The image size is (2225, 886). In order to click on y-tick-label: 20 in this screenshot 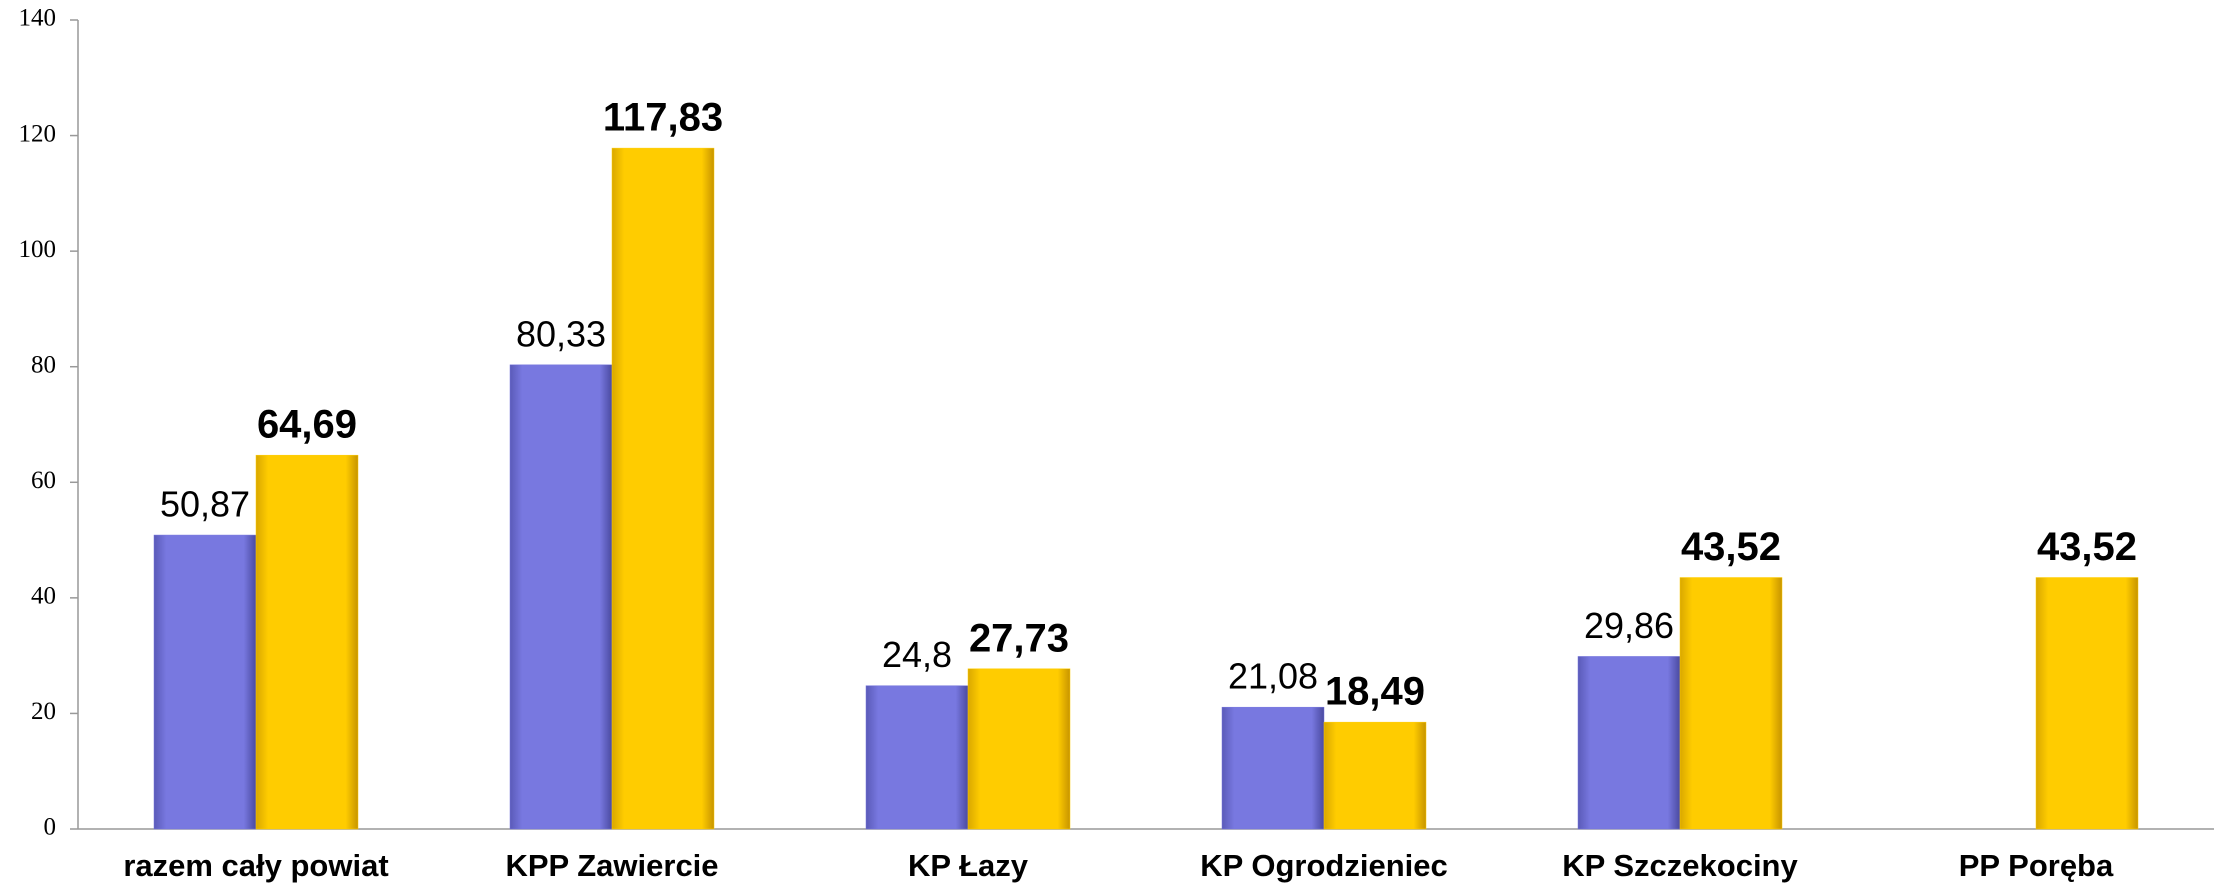, I will do `click(43, 711)`.